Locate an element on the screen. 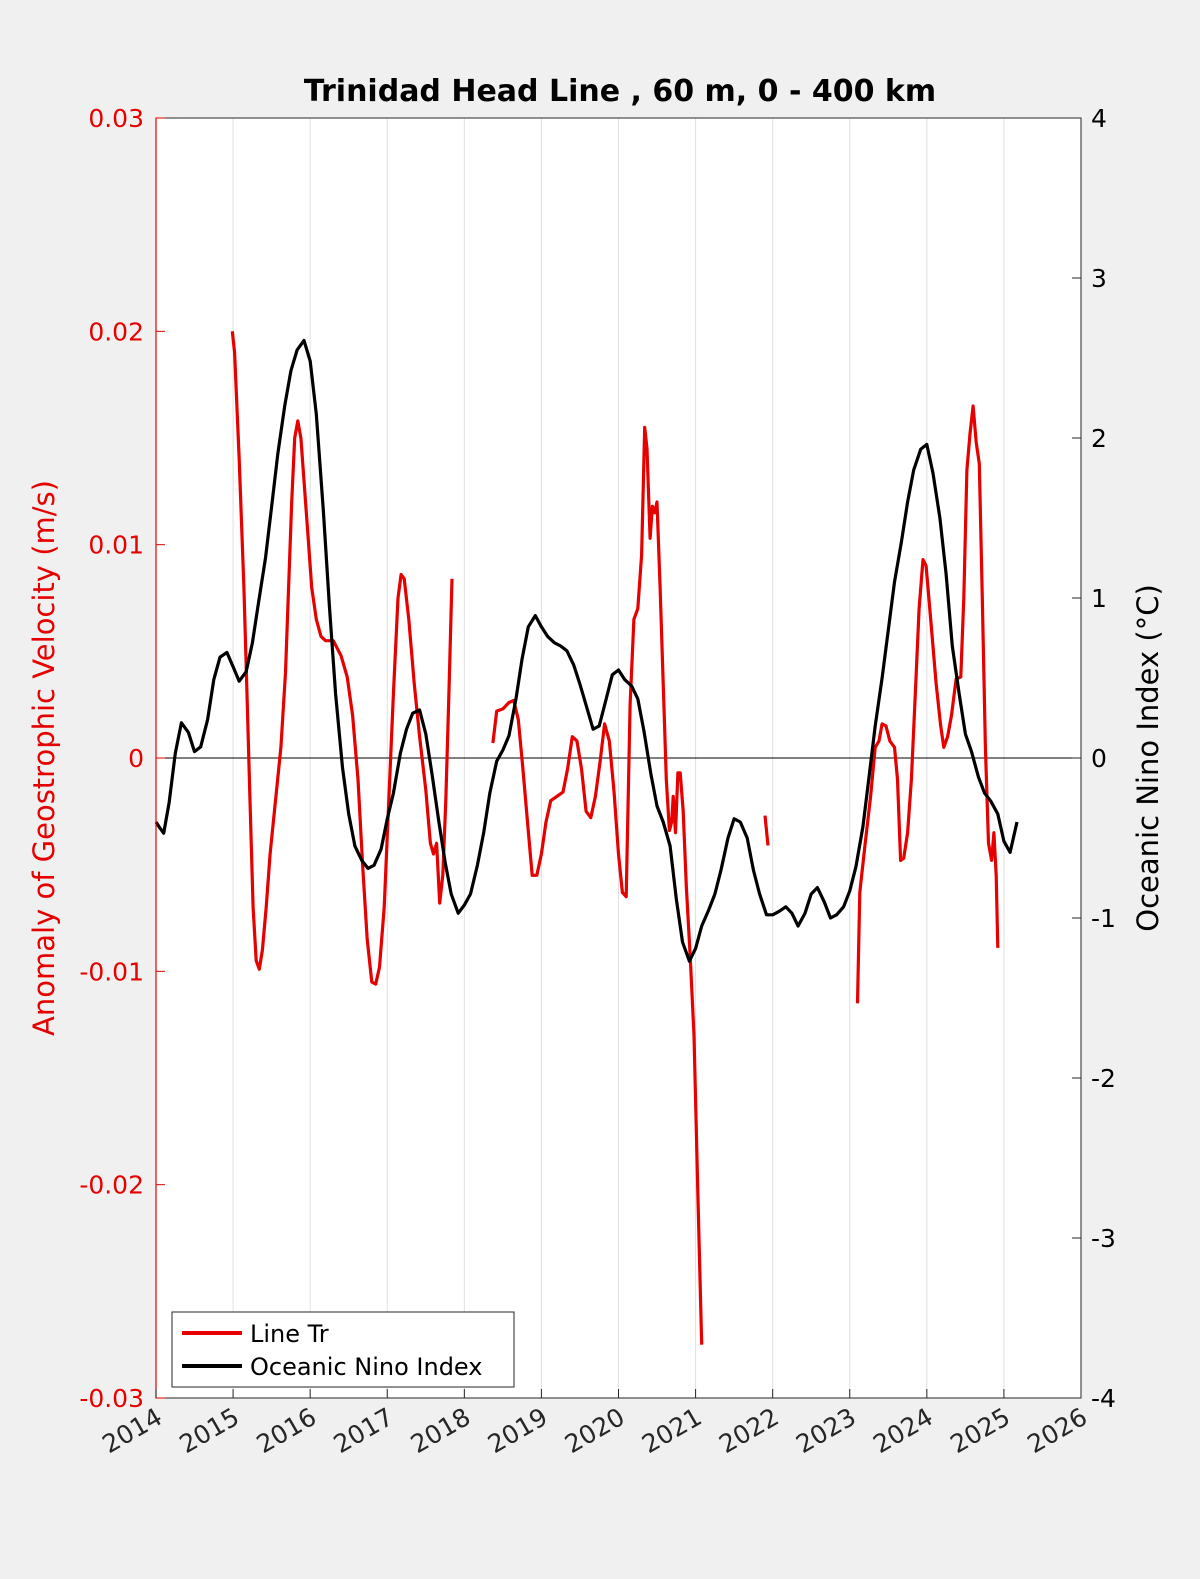 This screenshot has height=1579, width=1200. left-y-axis: -0.03 -0.02 -0.01 0 0.01 0.02 0.03 is located at coordinates (122, 758).